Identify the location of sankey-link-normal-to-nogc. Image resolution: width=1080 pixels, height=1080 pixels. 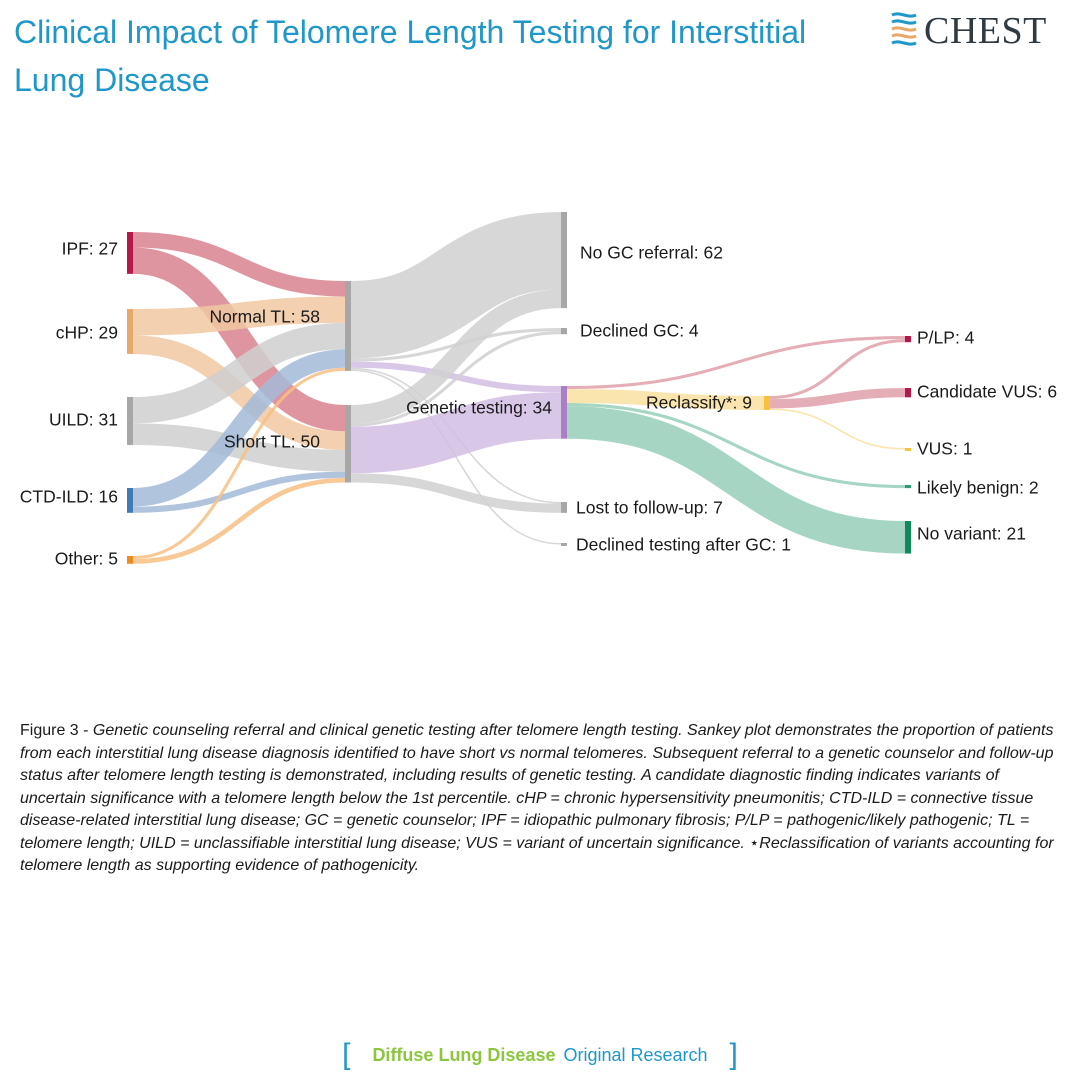
(456, 285).